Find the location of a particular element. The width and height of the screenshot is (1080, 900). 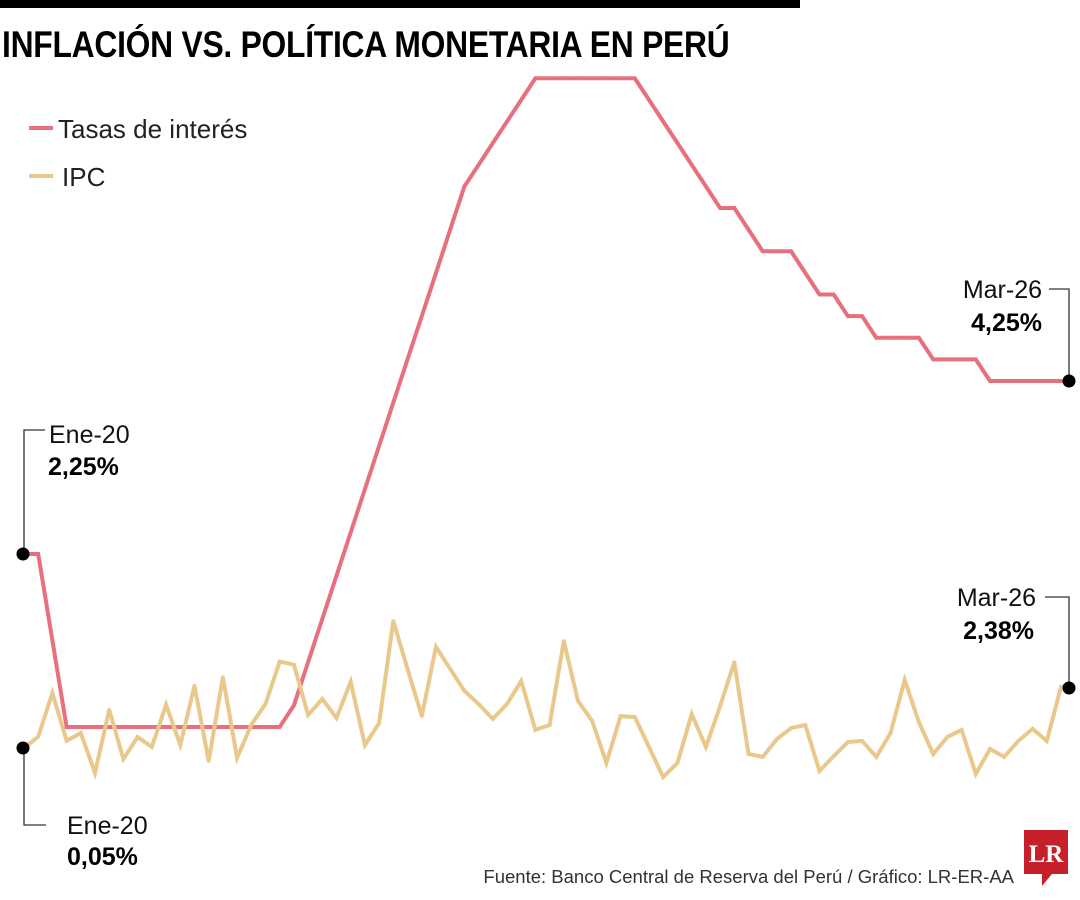

annotation-ipc-end-value: 2,38% is located at coordinates (998, 631).